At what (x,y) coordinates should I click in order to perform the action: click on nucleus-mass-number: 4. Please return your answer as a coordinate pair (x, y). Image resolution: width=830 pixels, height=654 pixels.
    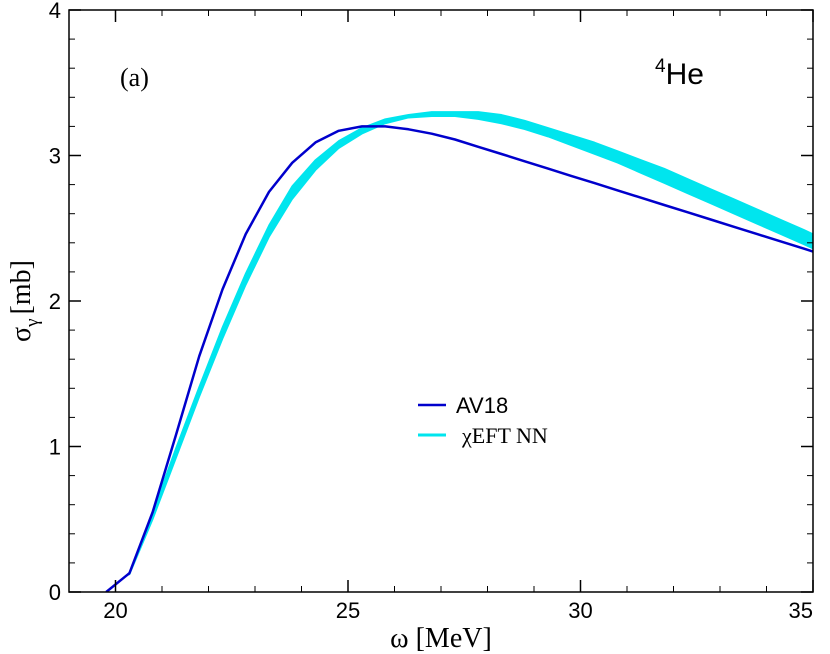
    Looking at the image, I should click on (660, 66).